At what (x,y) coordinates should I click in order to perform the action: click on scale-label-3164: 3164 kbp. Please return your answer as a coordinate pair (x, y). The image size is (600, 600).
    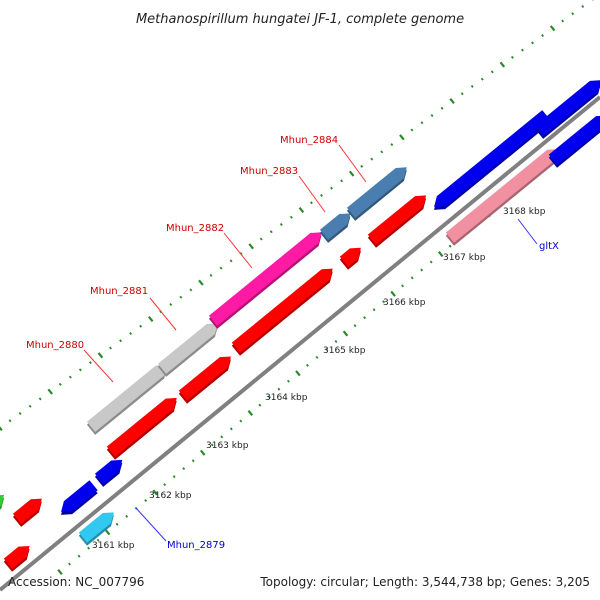
    Looking at the image, I should click on (286, 398).